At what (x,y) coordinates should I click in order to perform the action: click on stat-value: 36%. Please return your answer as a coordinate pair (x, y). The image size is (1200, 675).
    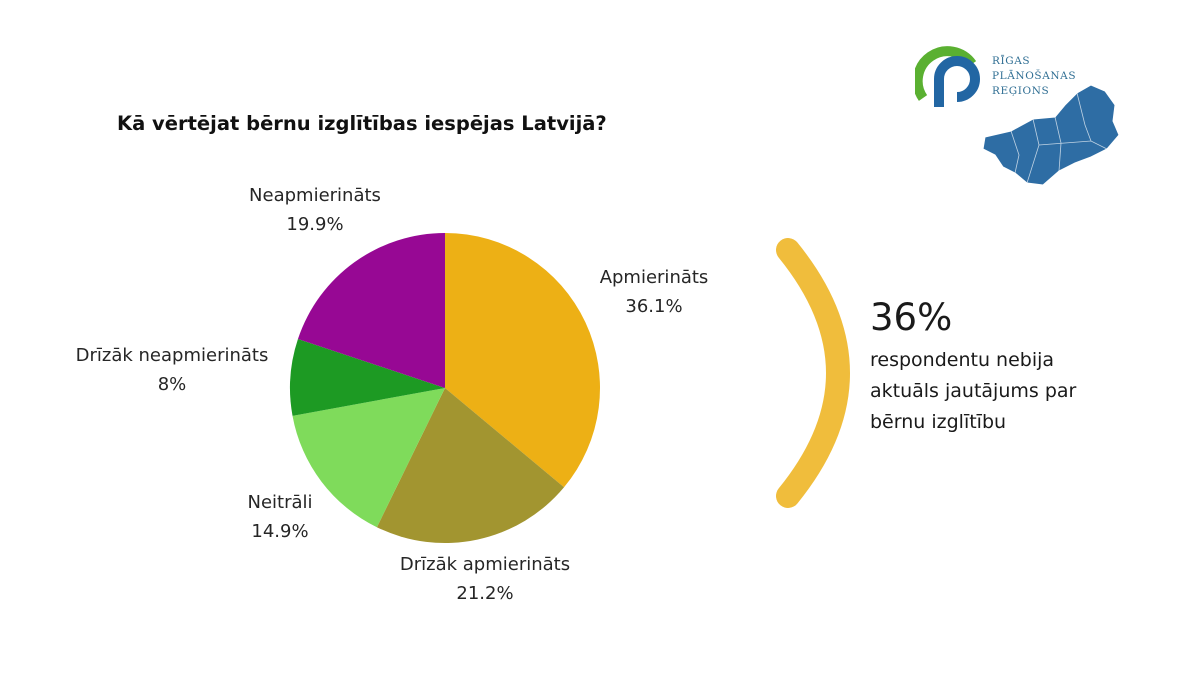
    Looking at the image, I should click on (911, 317).